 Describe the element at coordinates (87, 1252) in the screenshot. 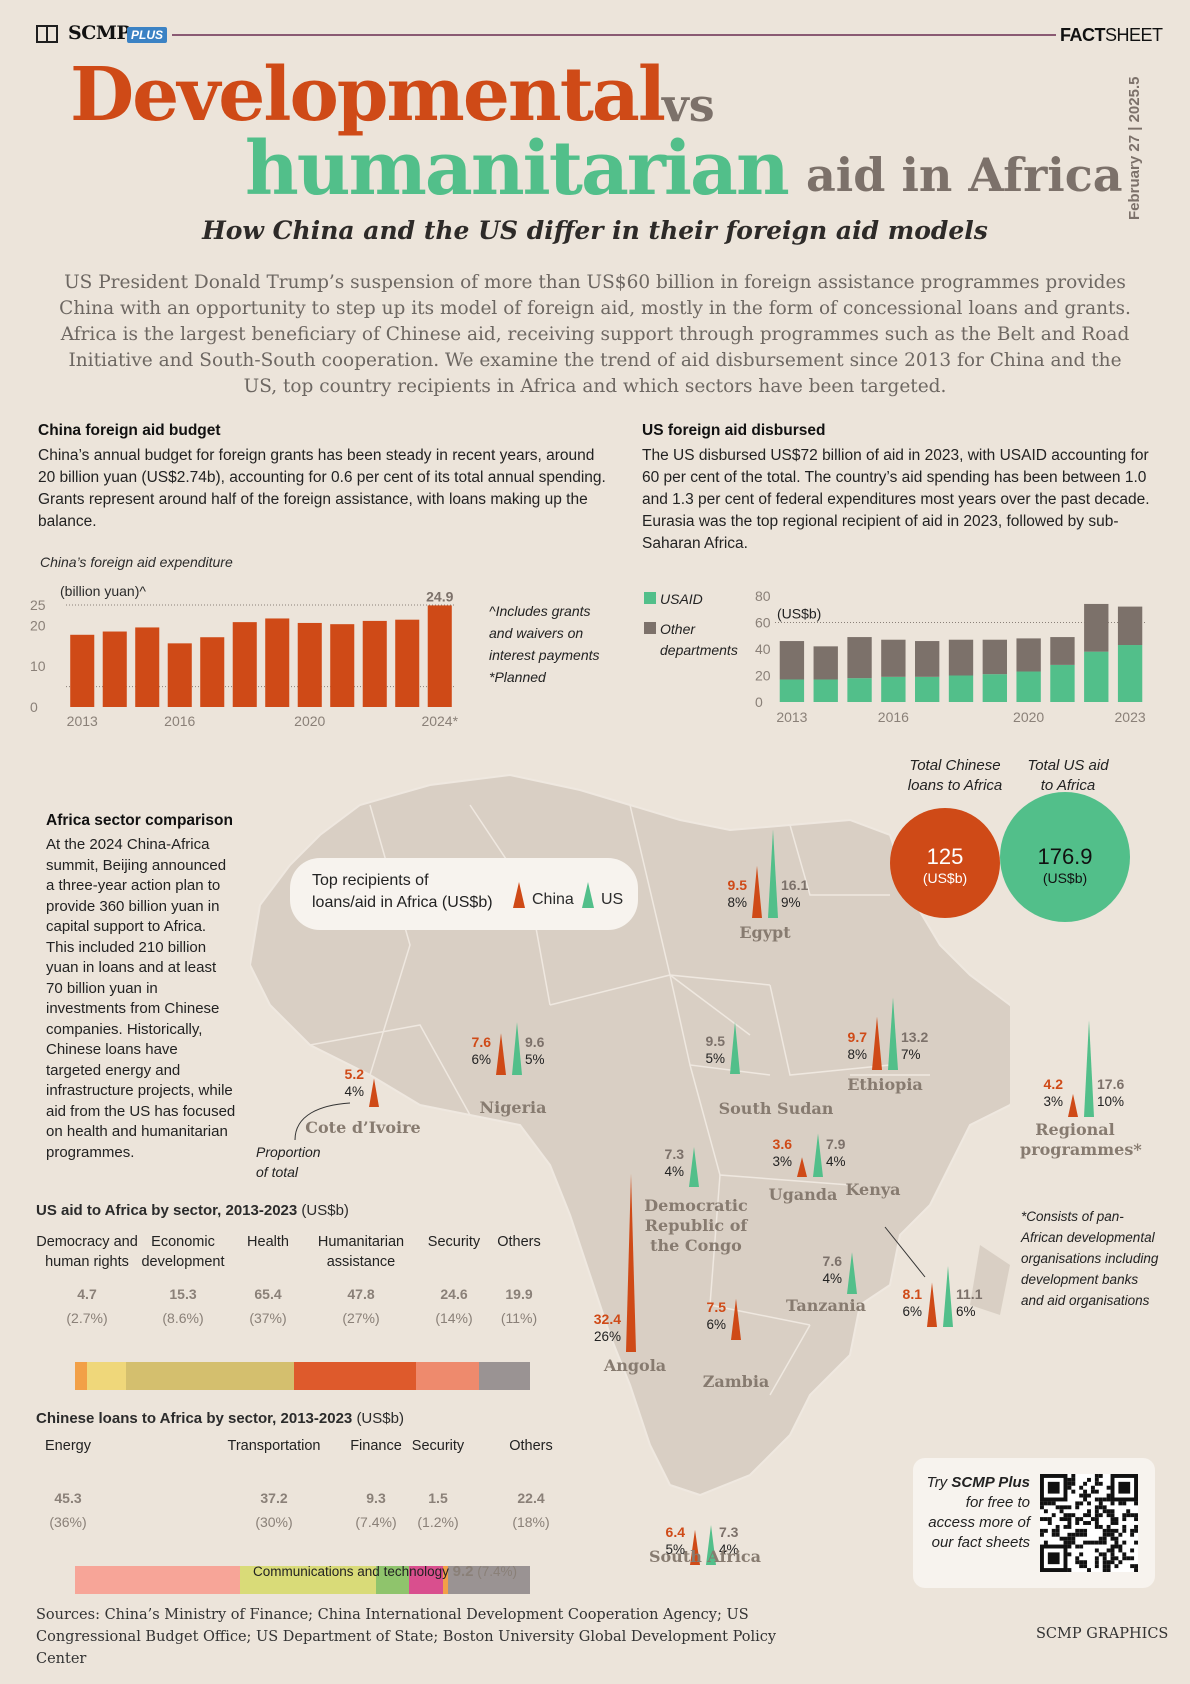

I see `sector-category-label: Democracy and human rights` at that location.